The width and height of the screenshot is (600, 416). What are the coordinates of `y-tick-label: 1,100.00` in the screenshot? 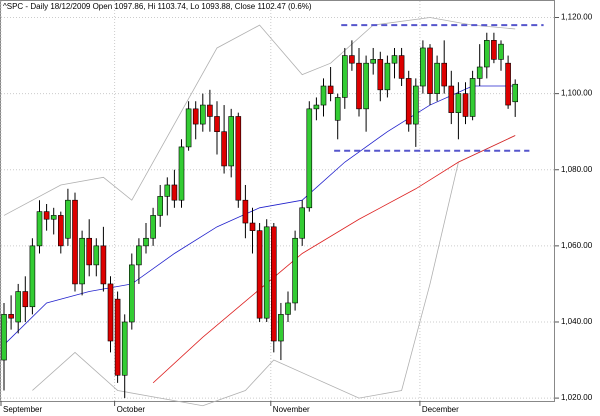 It's located at (577, 93).